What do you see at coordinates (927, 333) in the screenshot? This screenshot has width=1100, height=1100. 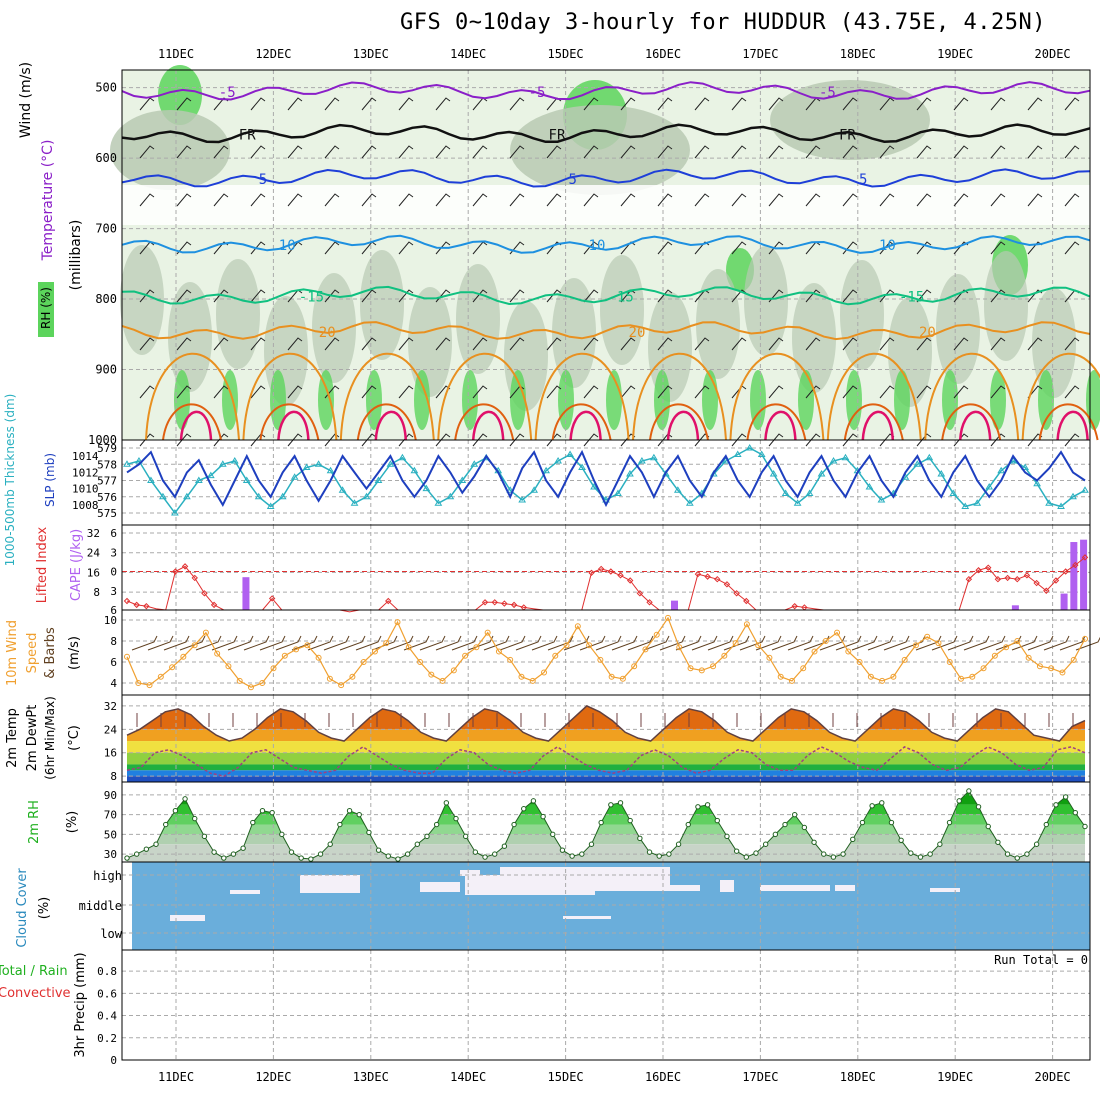 I see `isotherm-label: 20` at bounding box center [927, 333].